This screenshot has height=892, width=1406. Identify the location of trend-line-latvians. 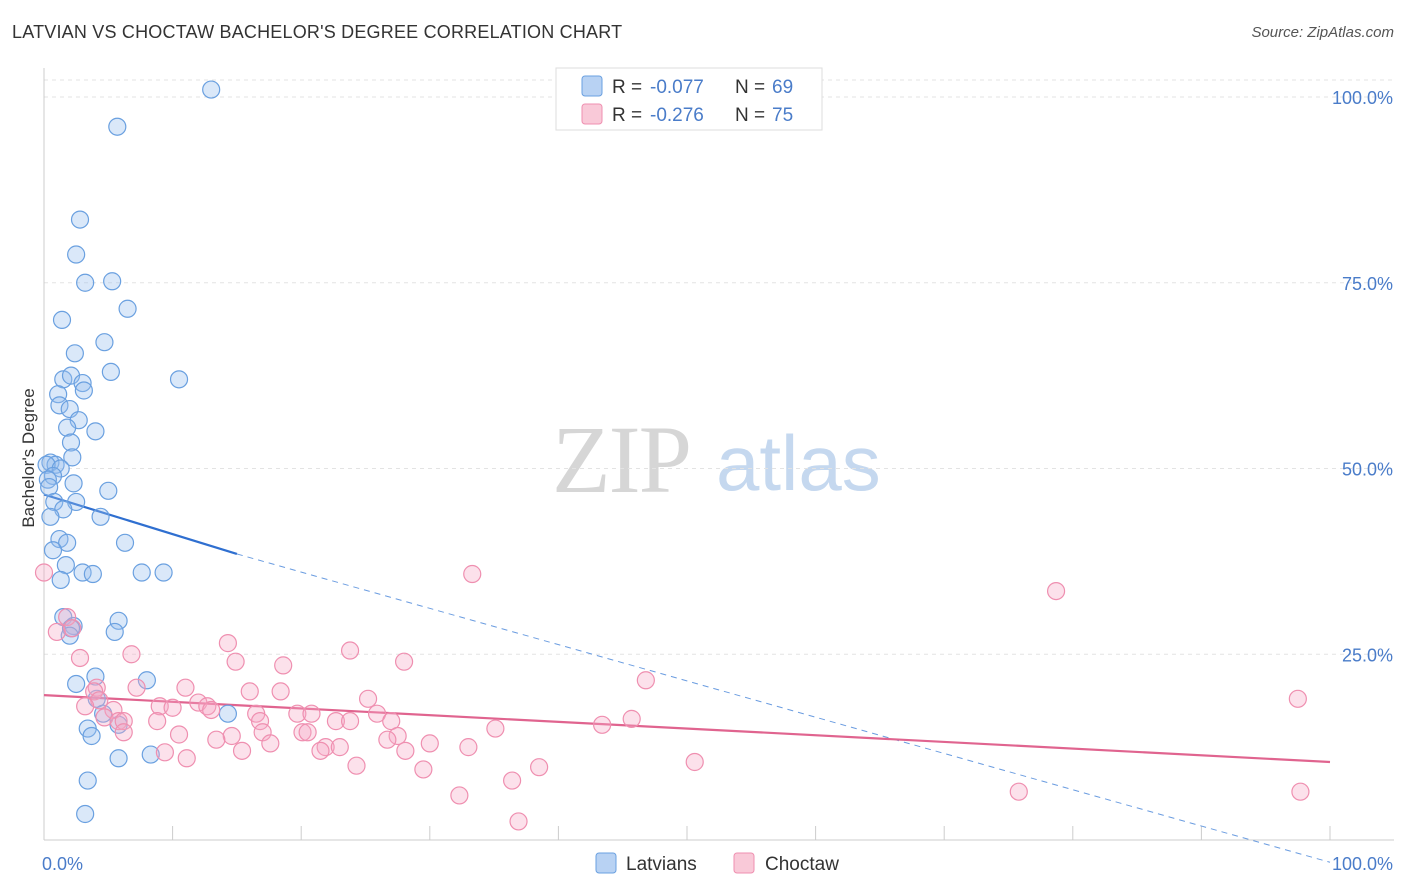
(140, 524).